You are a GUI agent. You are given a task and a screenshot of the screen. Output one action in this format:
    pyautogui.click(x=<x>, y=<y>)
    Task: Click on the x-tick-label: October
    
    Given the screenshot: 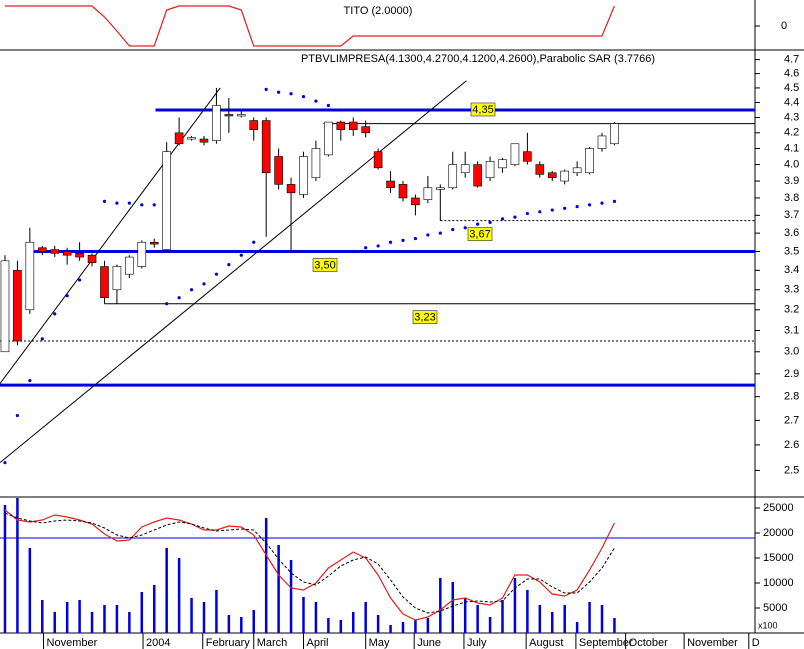 What is the action you would take?
    pyautogui.click(x=648, y=643)
    